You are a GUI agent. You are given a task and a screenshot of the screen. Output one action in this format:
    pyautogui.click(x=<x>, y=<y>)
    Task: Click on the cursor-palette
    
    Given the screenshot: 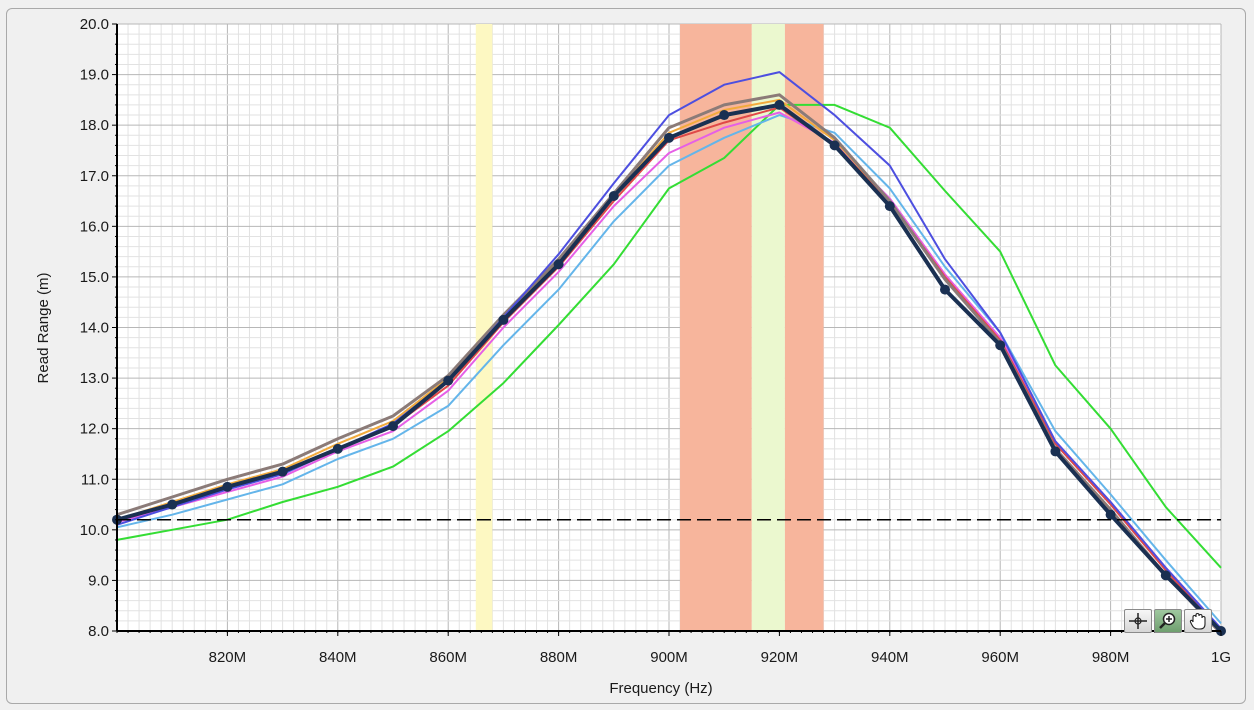 What is the action you would take?
    pyautogui.click(x=1168, y=621)
    